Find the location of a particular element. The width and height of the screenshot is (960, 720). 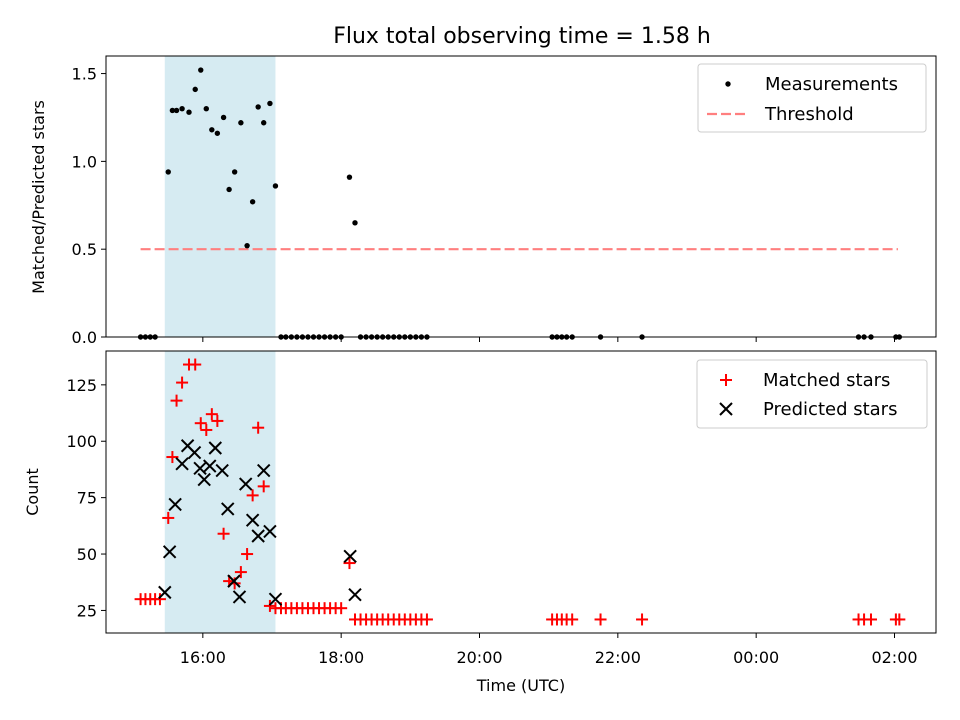

y-tick-label: 25 is located at coordinates (87, 610).